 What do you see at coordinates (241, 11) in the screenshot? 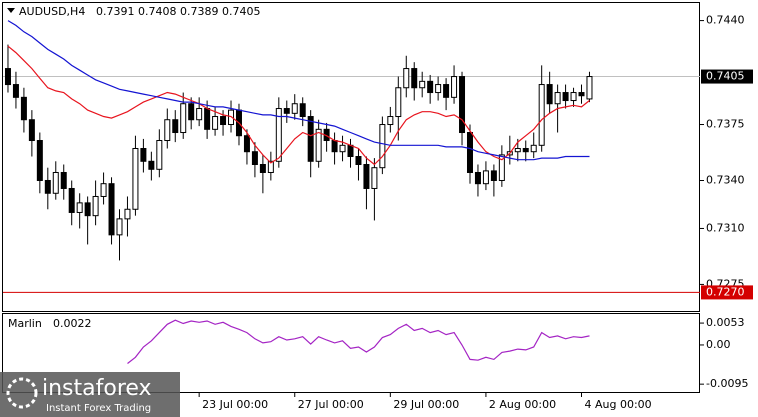
I see `close-price: 0.7405` at bounding box center [241, 11].